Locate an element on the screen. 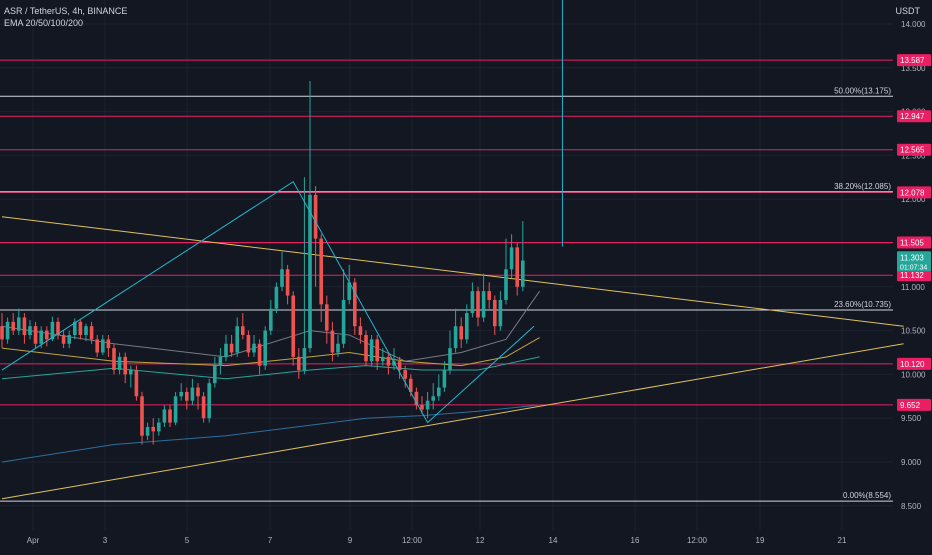 Image resolution: width=932 pixels, height=555 pixels. x-axis-tick-label: 16 is located at coordinates (635, 540).